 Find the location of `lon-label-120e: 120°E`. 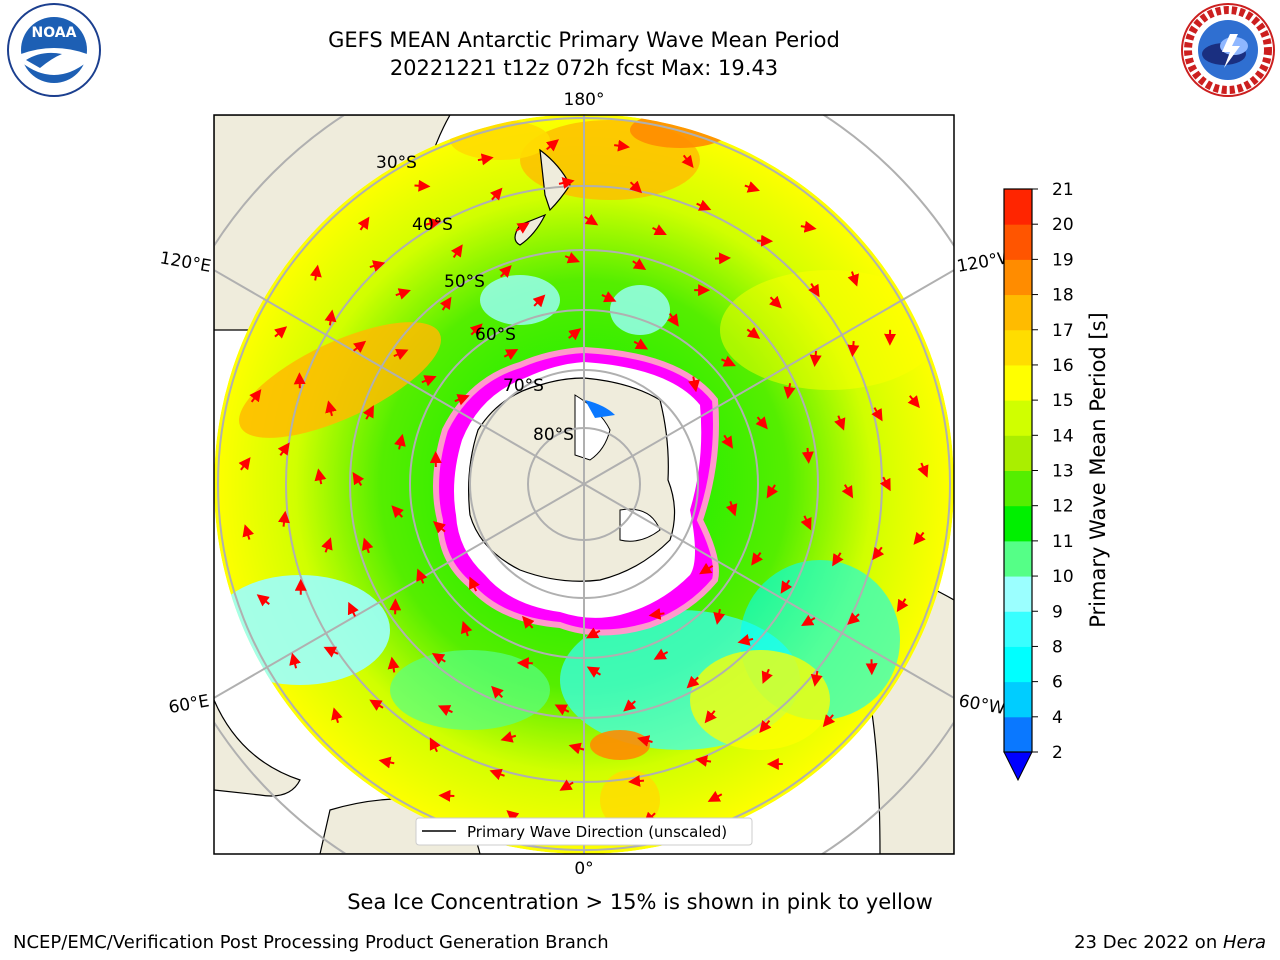

lon-label-120e: 120°E is located at coordinates (185, 262).